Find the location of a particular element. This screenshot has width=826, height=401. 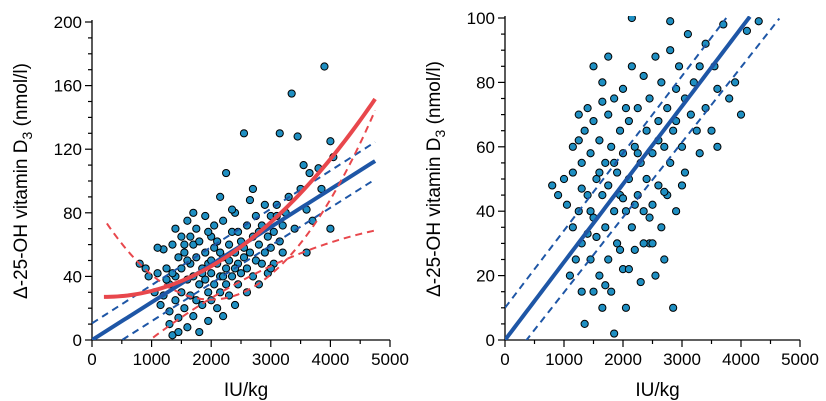

chart2-x-tick-label: 3000 is located at coordinates (682, 359).